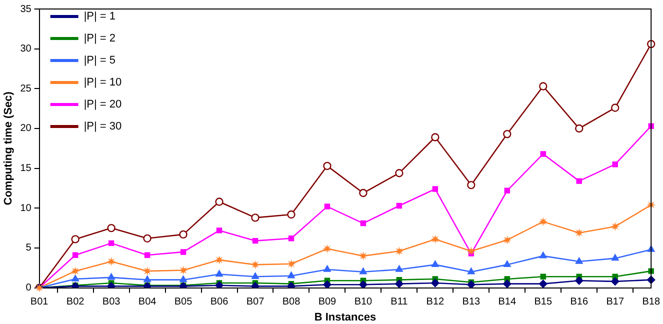 This screenshot has width=663, height=324. I want to click on x-tick-label: B04, so click(147, 302).